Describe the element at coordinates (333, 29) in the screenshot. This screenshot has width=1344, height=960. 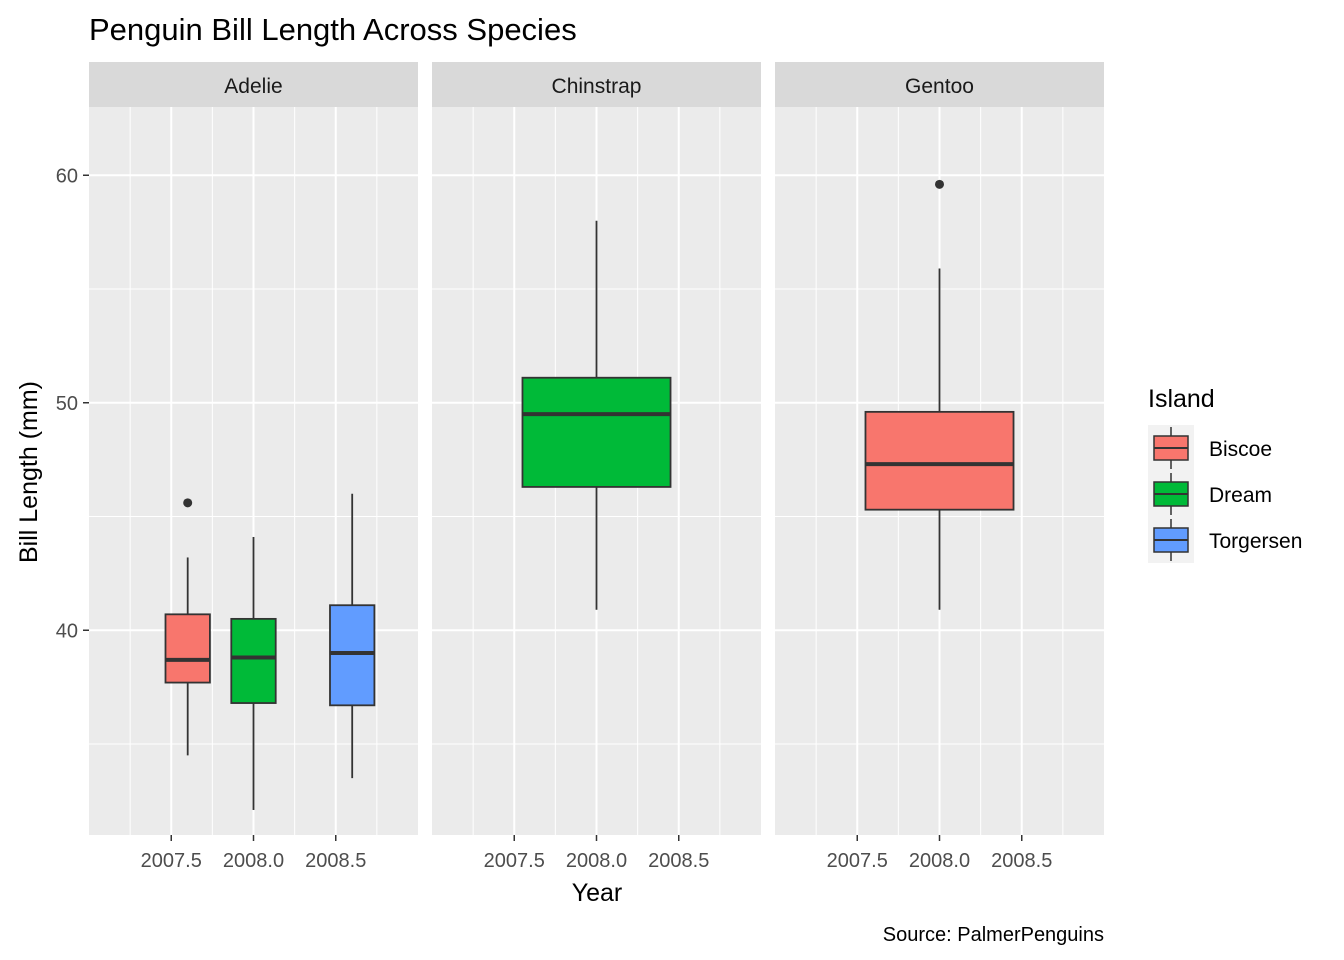
I see `chart-title: Penguin Bill Length Across Species` at that location.